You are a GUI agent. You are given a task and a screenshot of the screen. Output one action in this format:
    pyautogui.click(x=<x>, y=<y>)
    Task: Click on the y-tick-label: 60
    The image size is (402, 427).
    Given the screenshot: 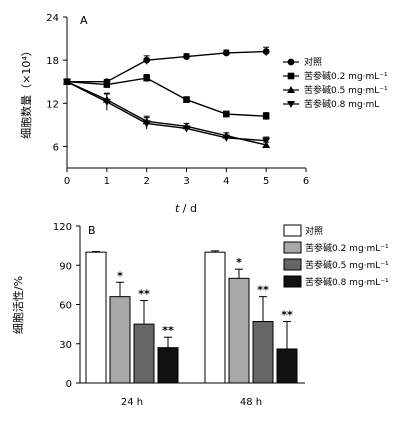 What is the action you would take?
    pyautogui.click(x=65, y=306)
    